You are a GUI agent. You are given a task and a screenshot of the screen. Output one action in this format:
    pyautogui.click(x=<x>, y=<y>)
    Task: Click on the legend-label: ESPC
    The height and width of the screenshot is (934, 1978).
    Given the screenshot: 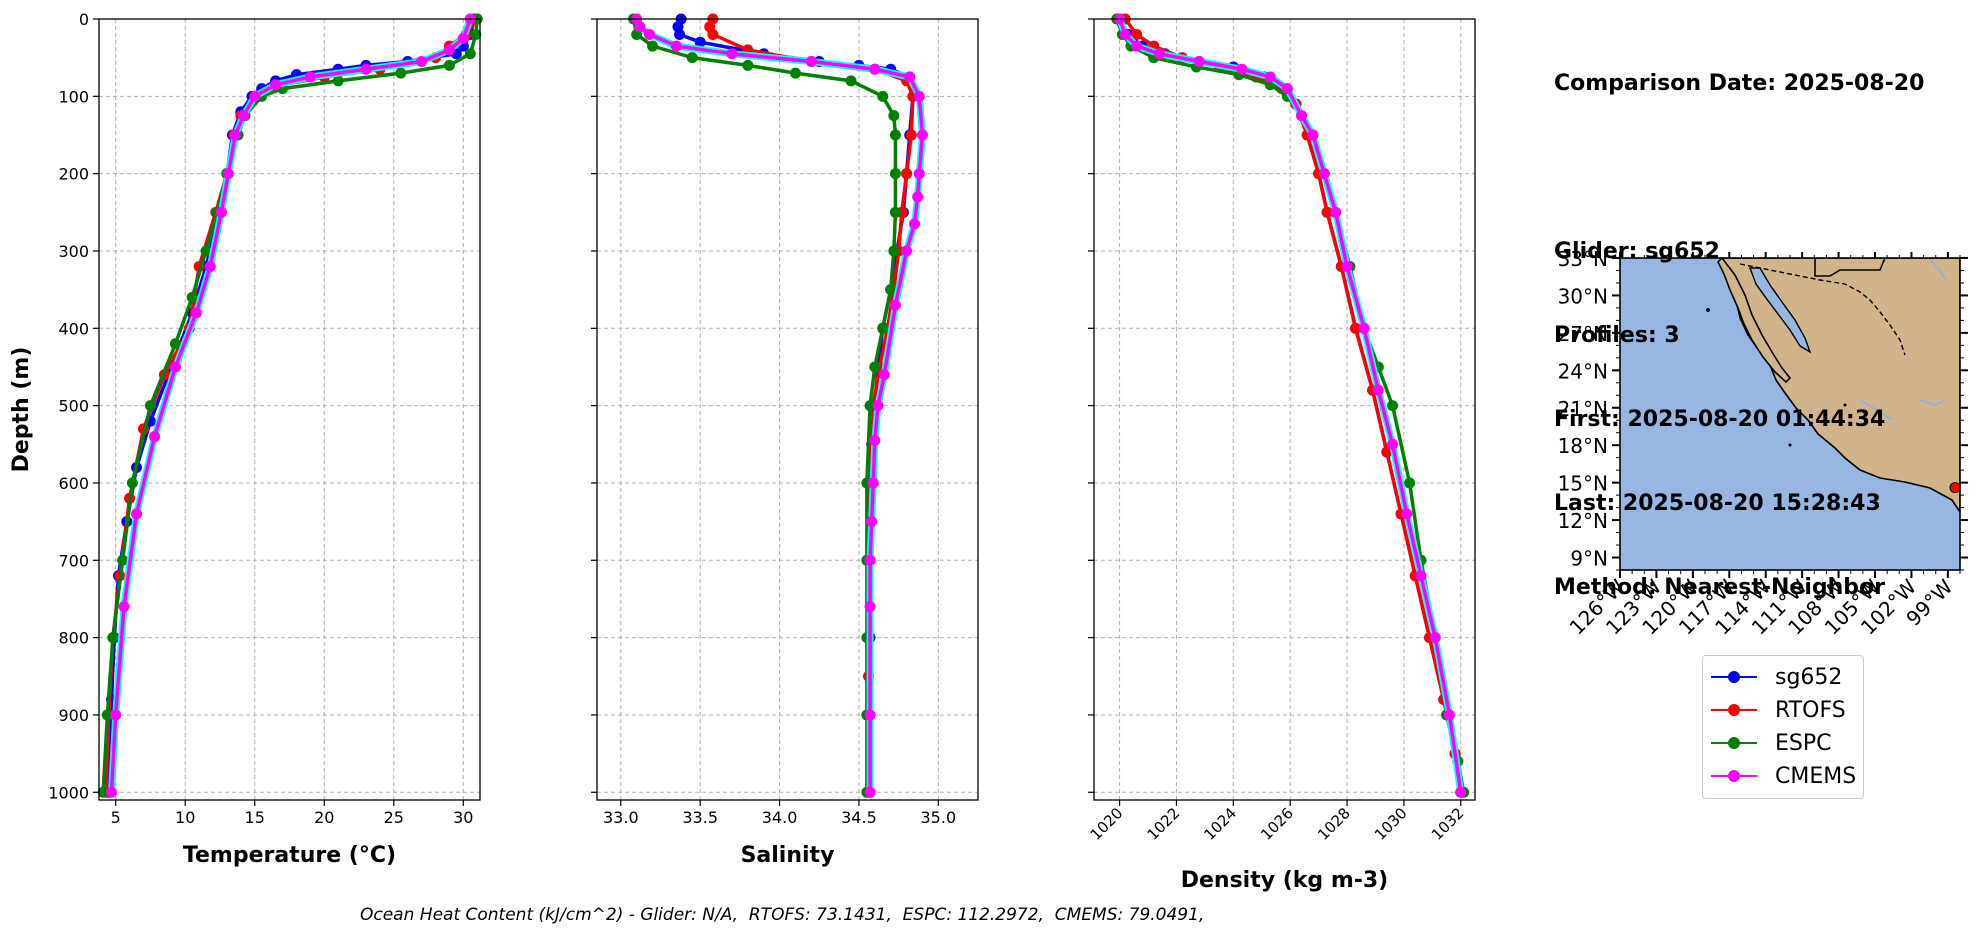 What is the action you would take?
    pyautogui.click(x=1803, y=743)
    